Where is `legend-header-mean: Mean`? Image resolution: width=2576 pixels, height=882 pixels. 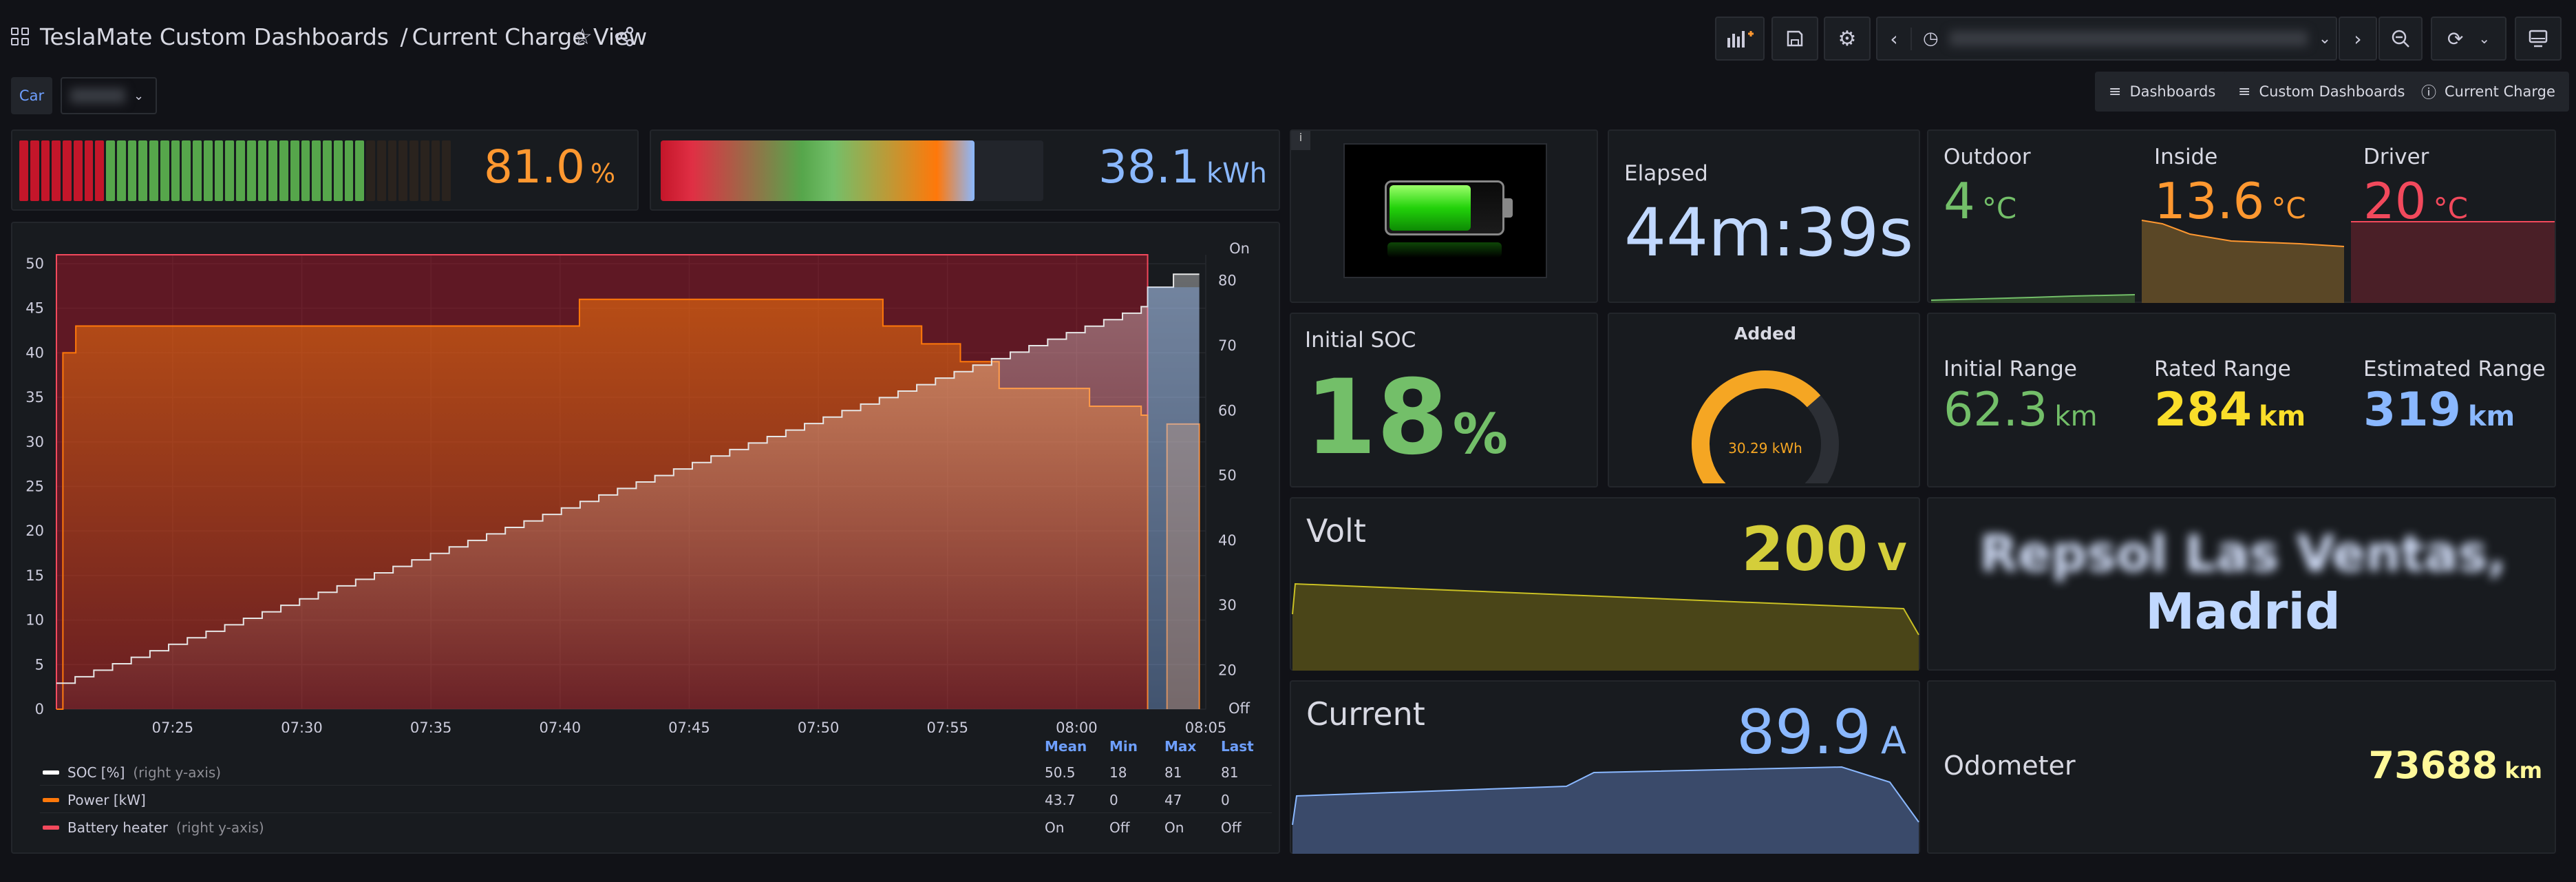 legend-header-mean: Mean is located at coordinates (1066, 746).